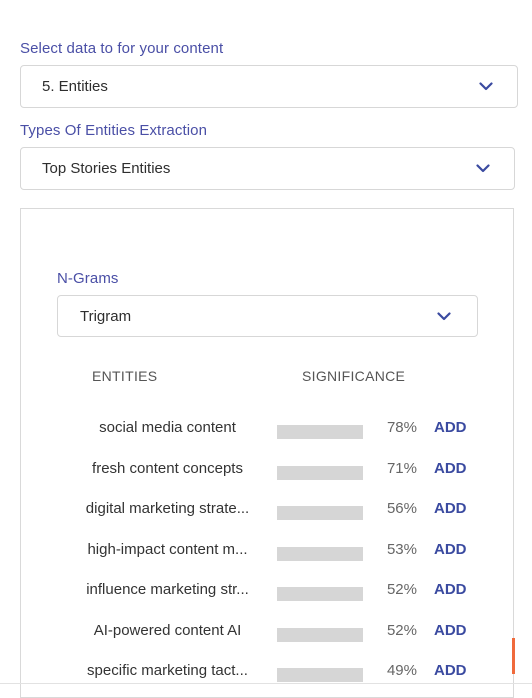  Describe the element at coordinates (269, 86) in the screenshot. I see `data-select: 5. Entities` at that location.